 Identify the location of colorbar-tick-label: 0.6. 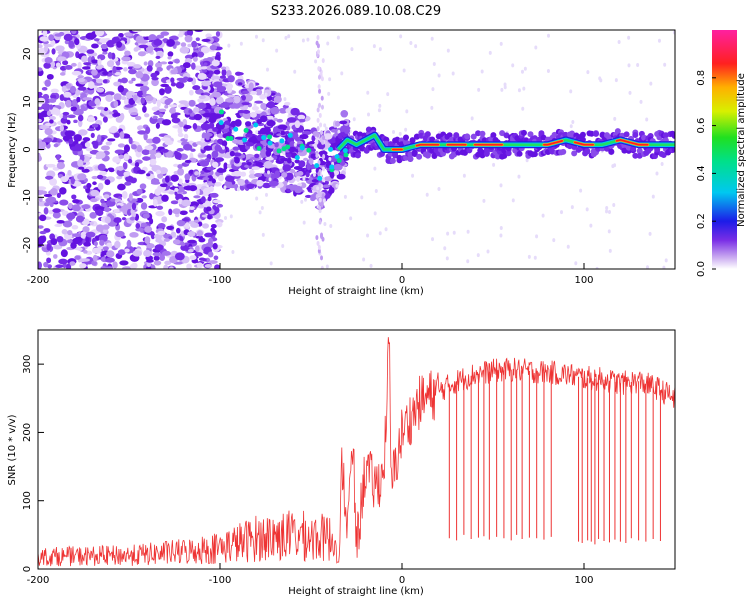
(701, 126).